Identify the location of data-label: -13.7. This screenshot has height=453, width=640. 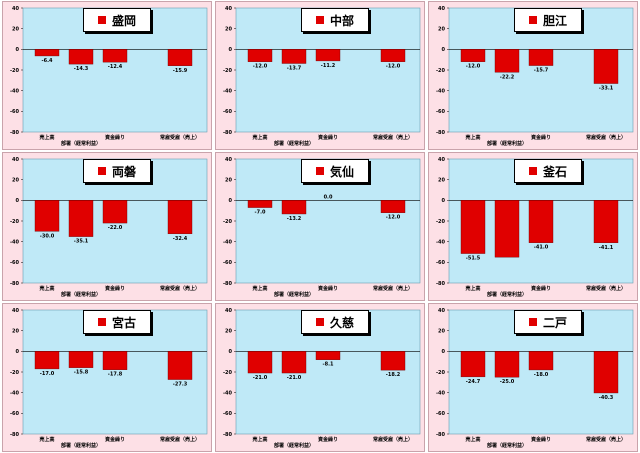
(294, 68).